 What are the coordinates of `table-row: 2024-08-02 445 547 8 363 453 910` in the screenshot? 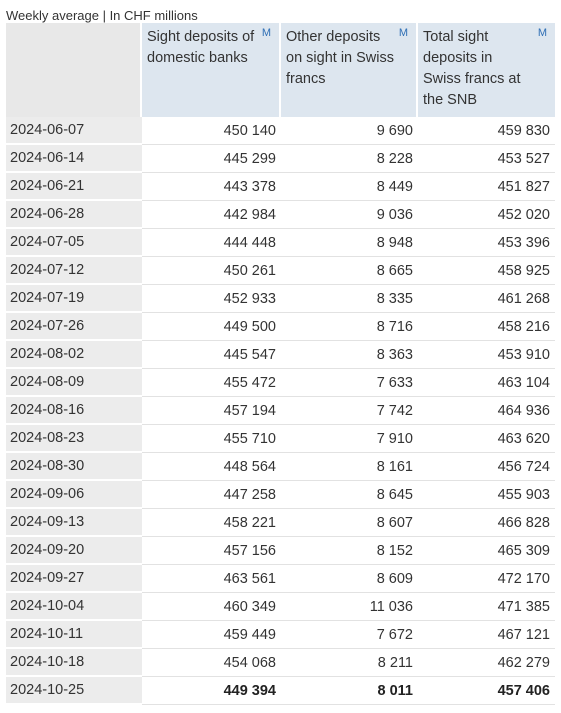 It's located at (280, 355).